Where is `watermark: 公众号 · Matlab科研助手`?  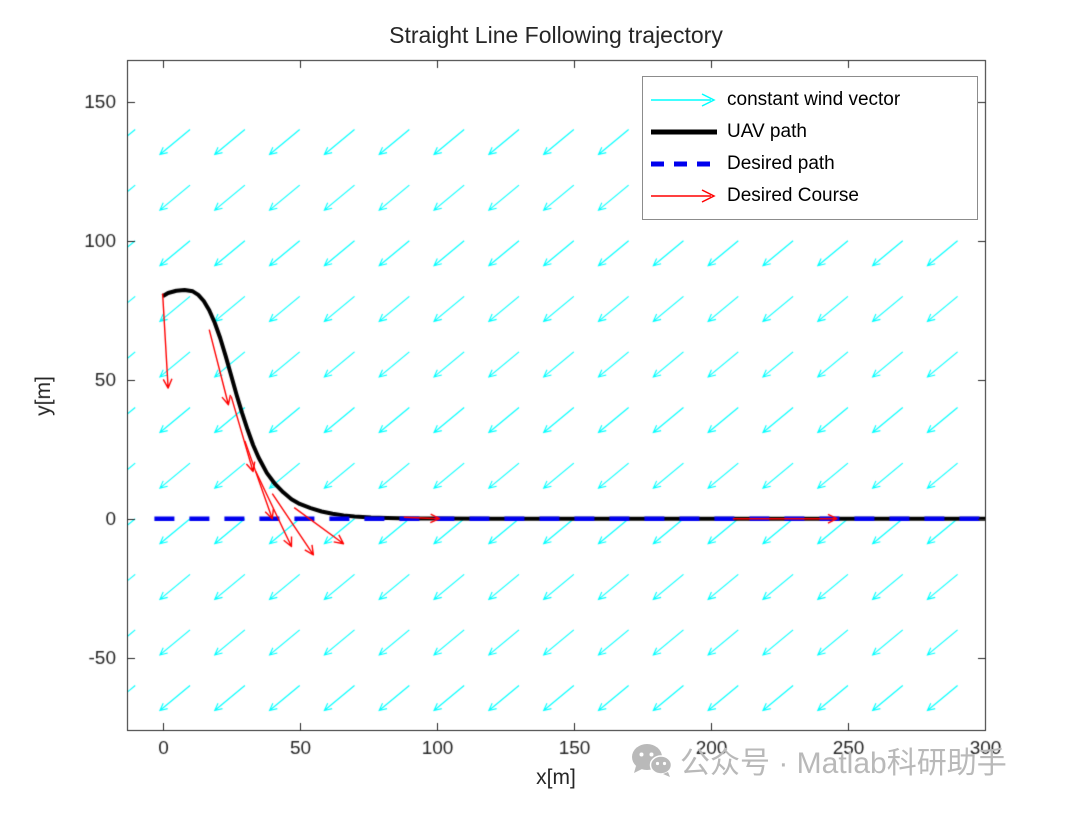 watermark: 公众号 · Matlab科研助手 is located at coordinates (818, 760).